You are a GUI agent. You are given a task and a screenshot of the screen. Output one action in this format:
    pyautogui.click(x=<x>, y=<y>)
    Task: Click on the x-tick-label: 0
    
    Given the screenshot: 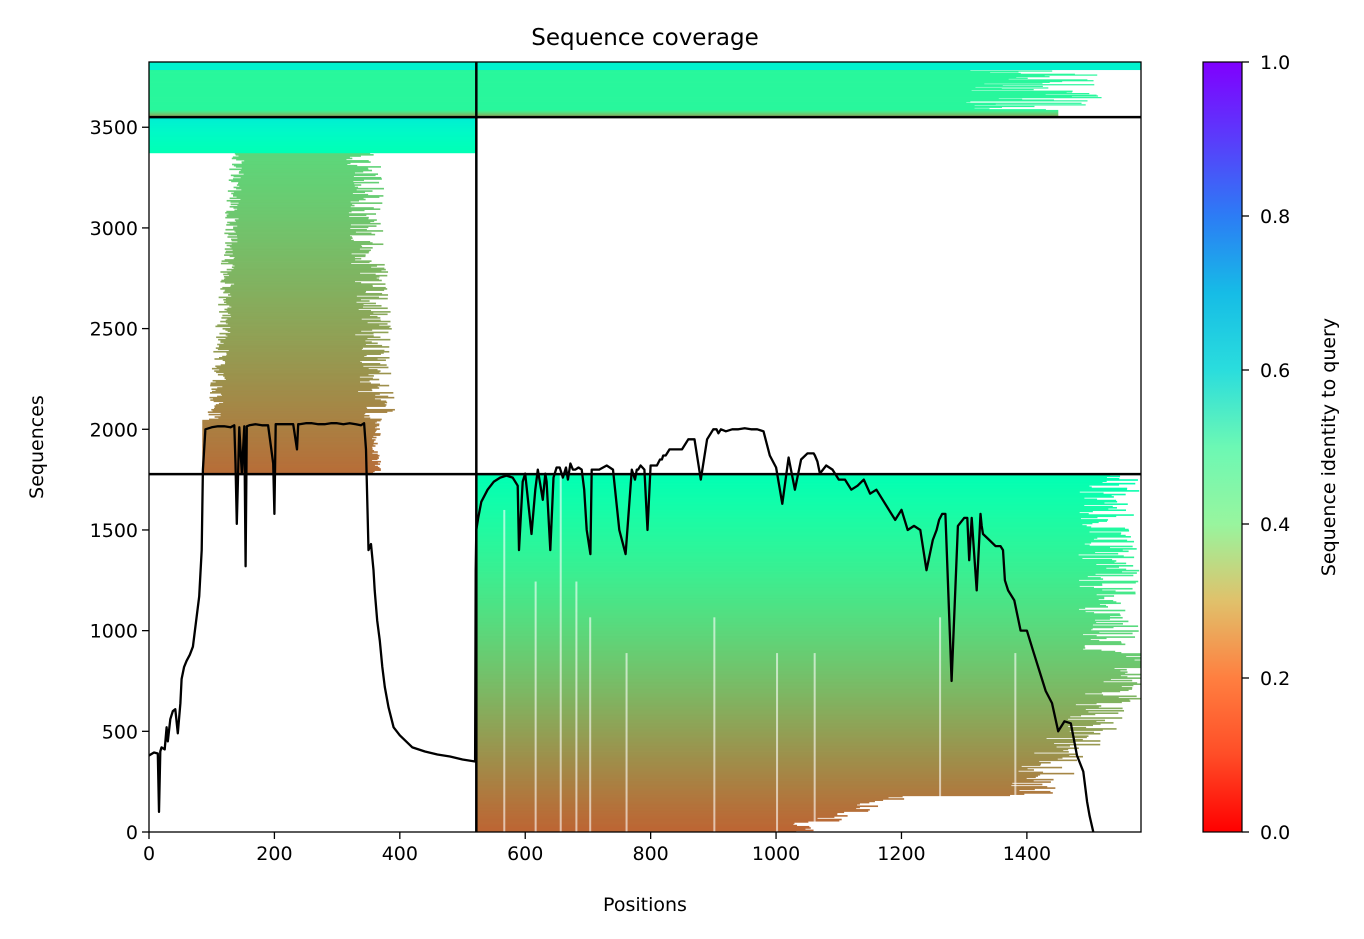 What is the action you would take?
    pyautogui.click(x=149, y=854)
    